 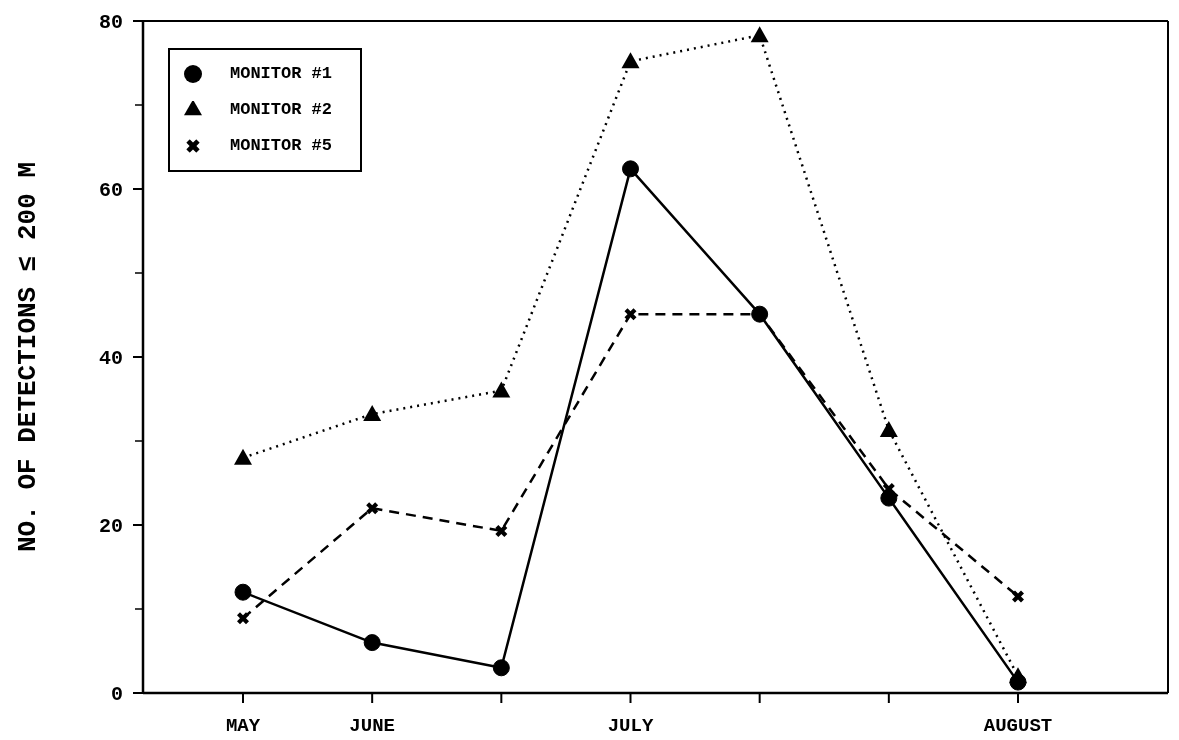 I want to click on y-tick-label: 80, so click(x=110, y=22).